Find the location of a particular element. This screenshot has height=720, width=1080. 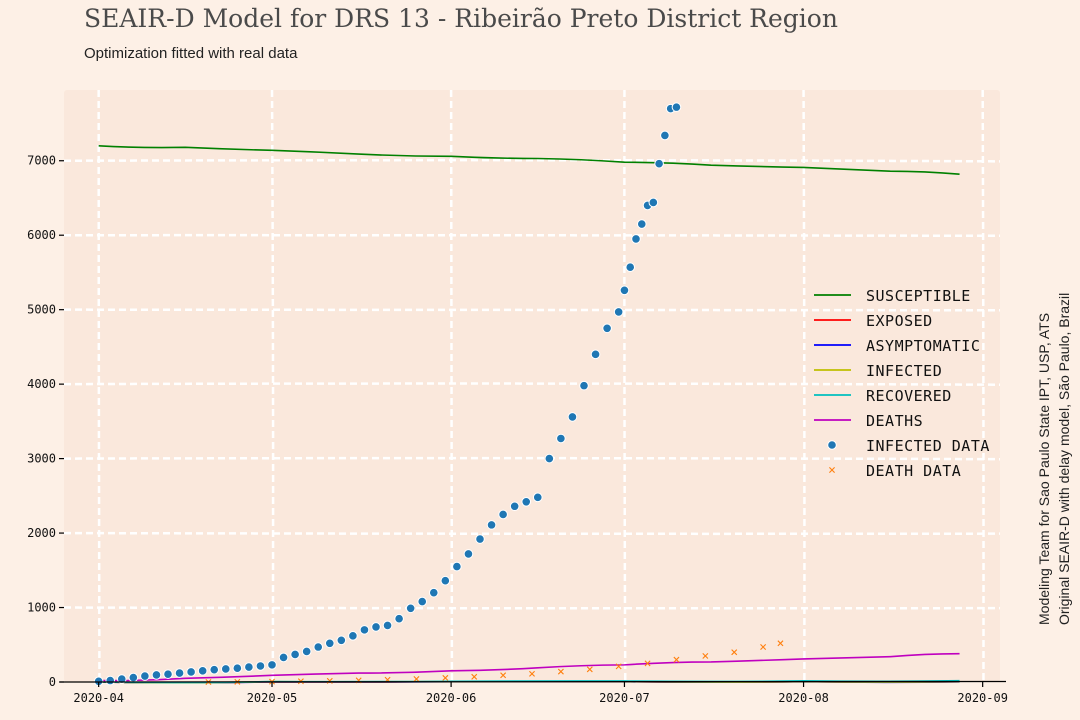

x-tick-label: 2020-05 is located at coordinates (272, 698).